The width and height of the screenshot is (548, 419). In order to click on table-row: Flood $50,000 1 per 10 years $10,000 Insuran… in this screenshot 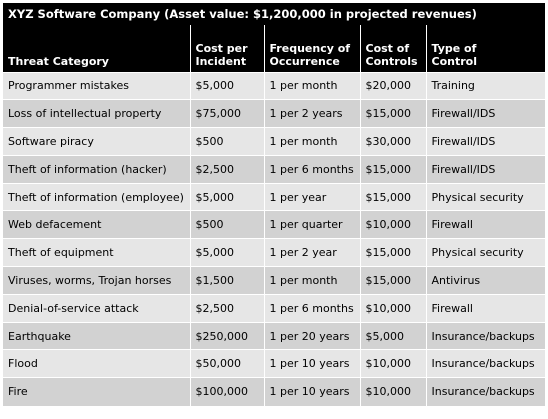, I will do `click(274, 363)`.